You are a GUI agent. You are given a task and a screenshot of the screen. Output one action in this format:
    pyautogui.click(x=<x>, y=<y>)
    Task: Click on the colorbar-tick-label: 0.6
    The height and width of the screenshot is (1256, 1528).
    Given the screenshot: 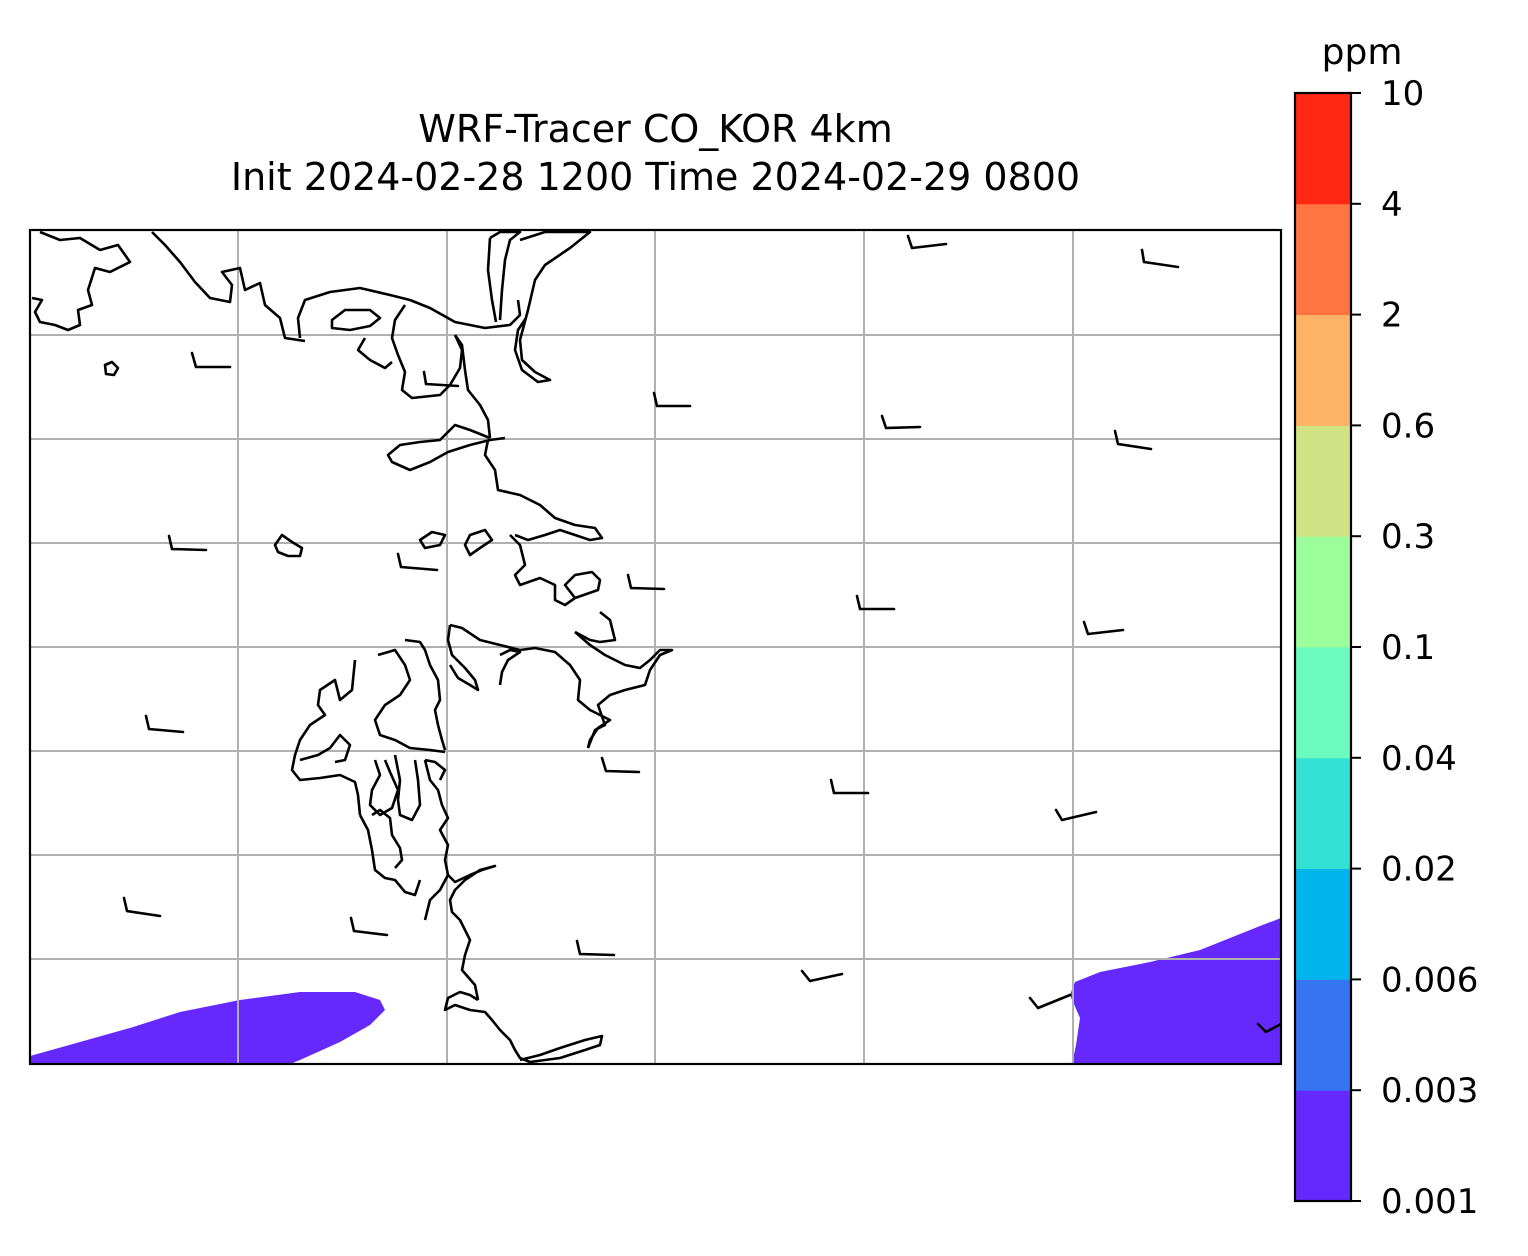 What is the action you would take?
    pyautogui.click(x=1408, y=426)
    